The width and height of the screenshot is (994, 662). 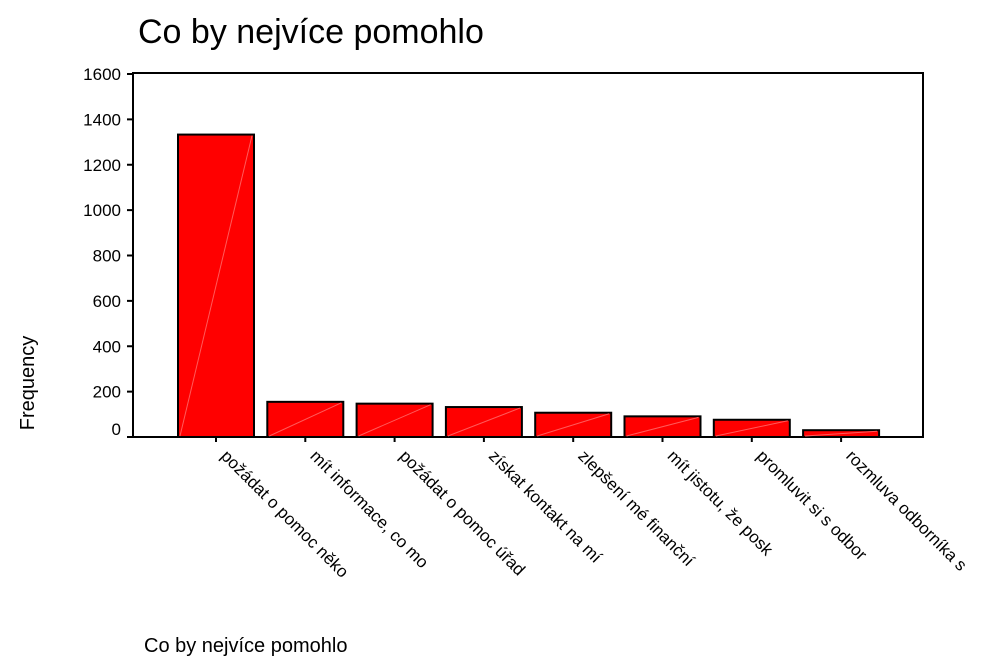 I want to click on y-axis: 0 200 400 600 800 1000 1200 1400 1600, so click(x=108, y=252).